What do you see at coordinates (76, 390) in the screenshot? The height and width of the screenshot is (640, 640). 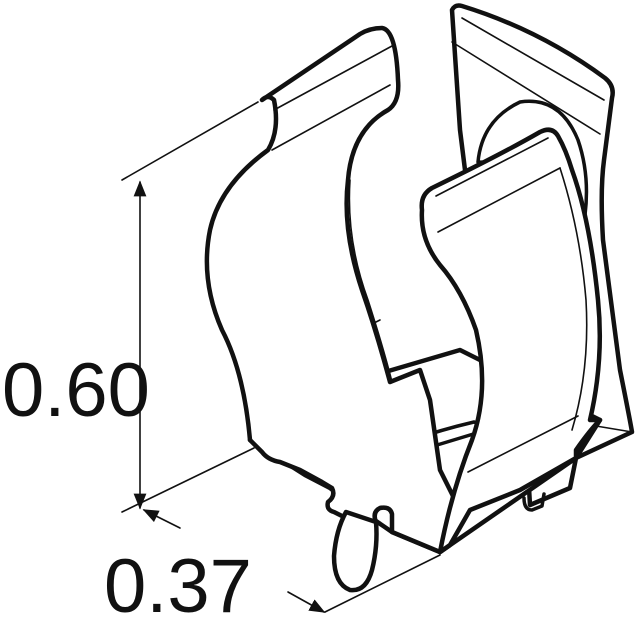 I see `height-dimension-label: 0.60` at bounding box center [76, 390].